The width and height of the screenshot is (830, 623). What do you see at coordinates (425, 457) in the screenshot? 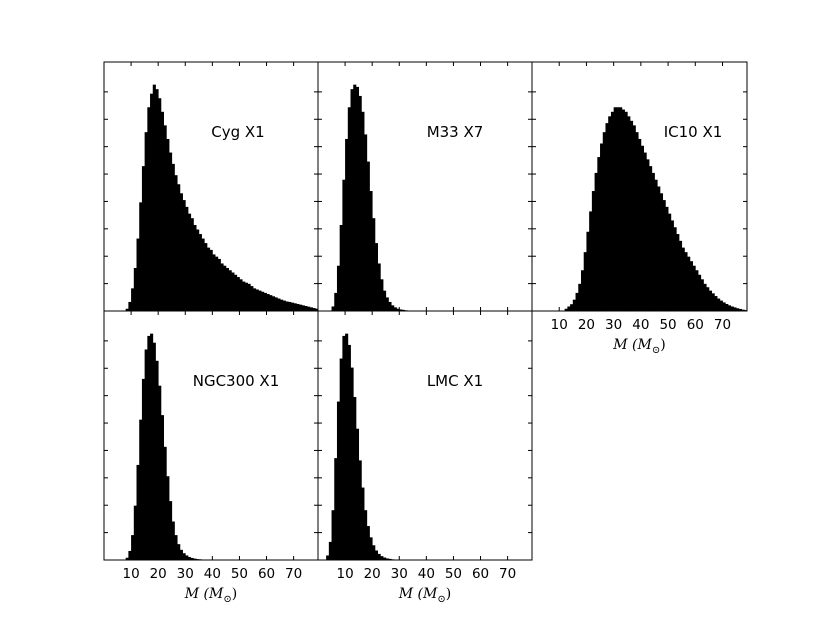
I see `histogram-panel-5: 10 20 30 40 50 60 70 LMC X1 M (M⊙)` at bounding box center [425, 457].